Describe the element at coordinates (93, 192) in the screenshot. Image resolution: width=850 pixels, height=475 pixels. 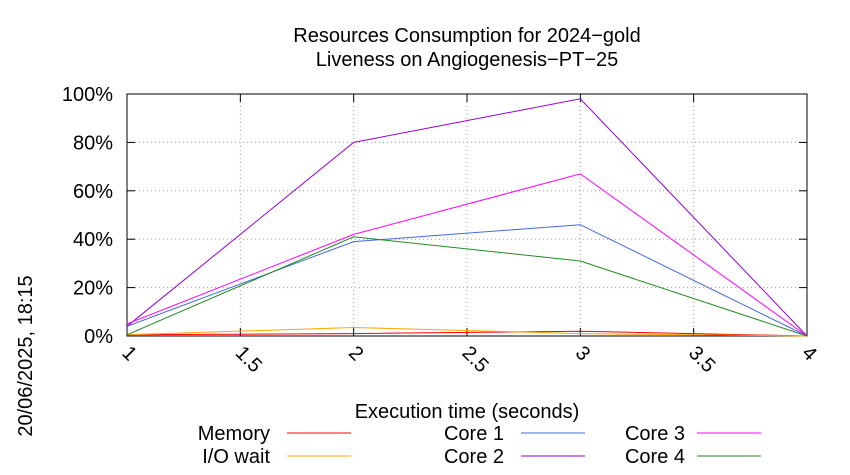
I see `y-tick-label: 60%` at that location.